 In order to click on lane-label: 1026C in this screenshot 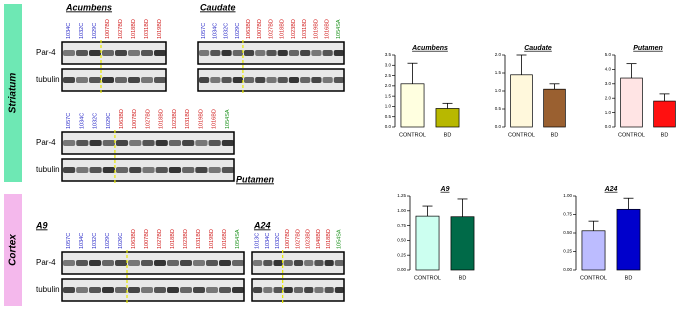, I will do `click(121, 241)`.